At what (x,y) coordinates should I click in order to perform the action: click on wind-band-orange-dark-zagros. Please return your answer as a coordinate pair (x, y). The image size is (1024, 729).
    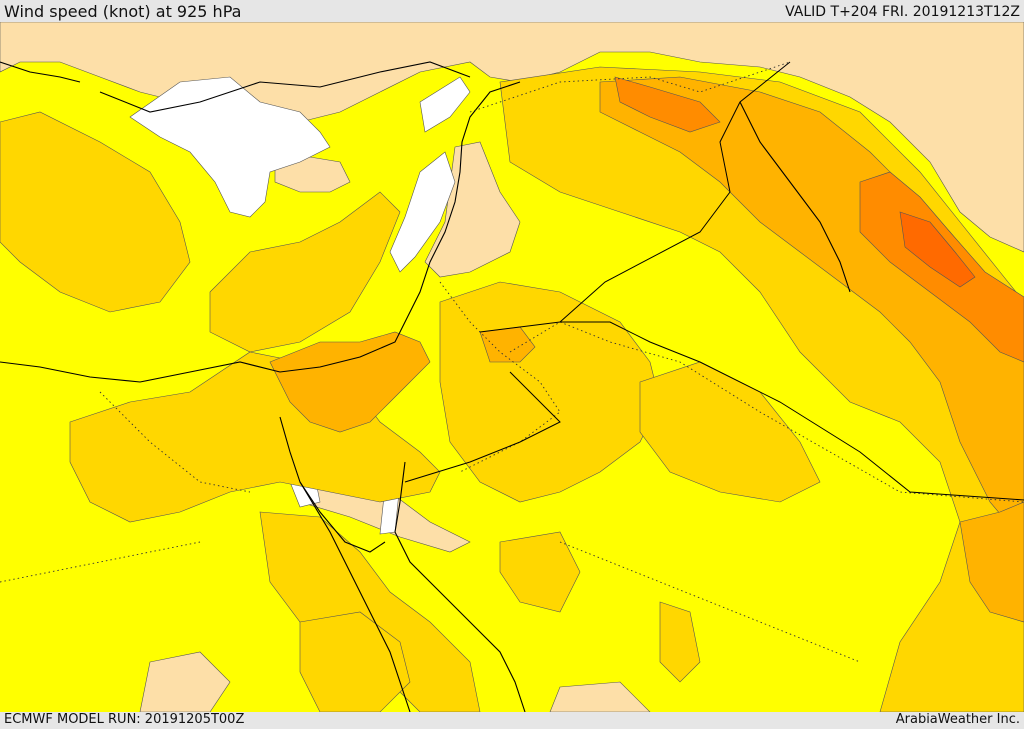
    Looking at the image, I should click on (937, 249).